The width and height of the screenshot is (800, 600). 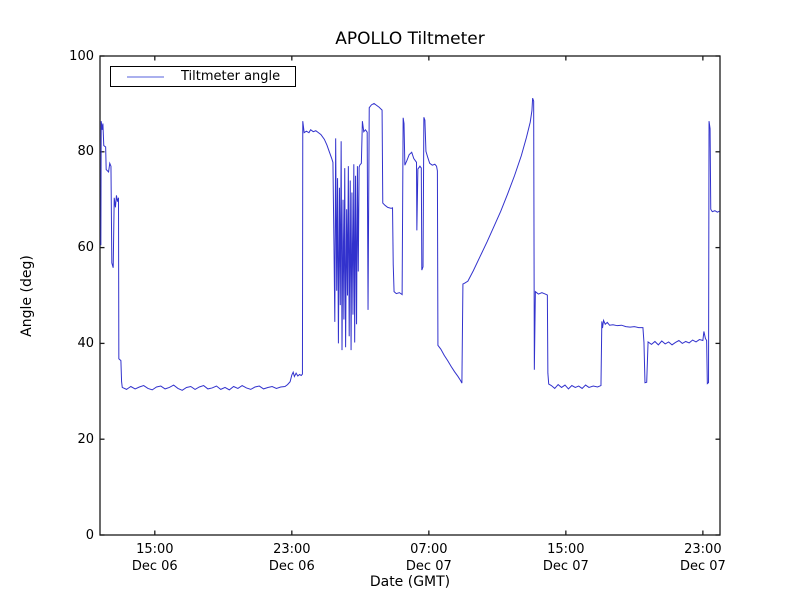 I want to click on y-tick-label: 0, so click(x=89, y=535).